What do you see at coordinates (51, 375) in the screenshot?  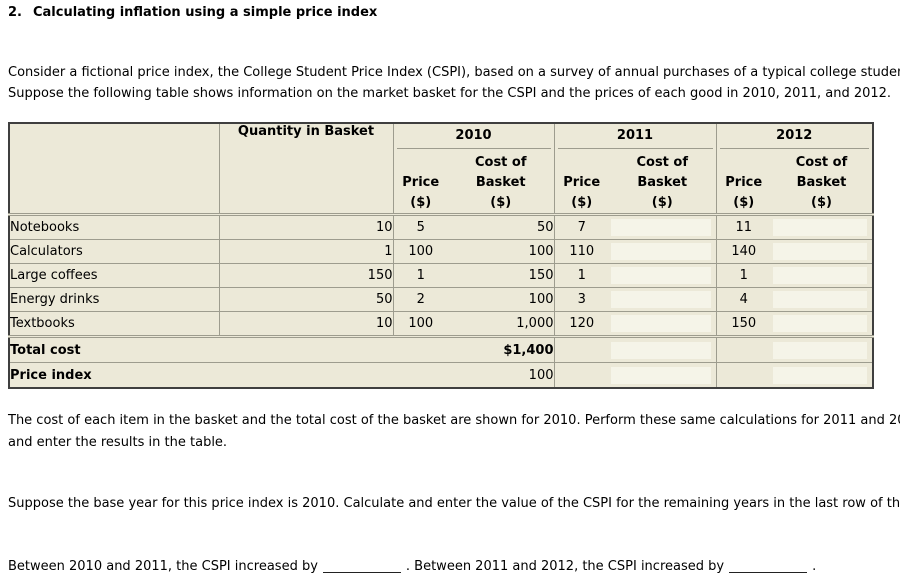 I see `price-index-label: Price index` at bounding box center [51, 375].